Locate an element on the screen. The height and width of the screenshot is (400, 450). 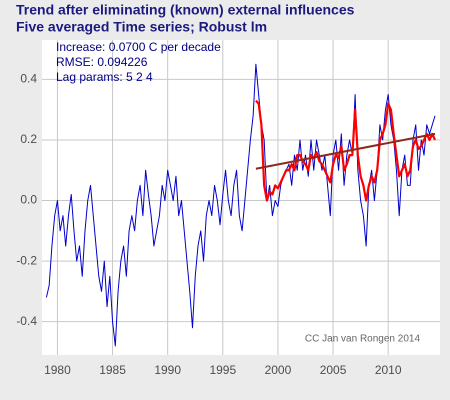
annotation: Increase: 0.0700 C per decade is located at coordinates (138, 47).